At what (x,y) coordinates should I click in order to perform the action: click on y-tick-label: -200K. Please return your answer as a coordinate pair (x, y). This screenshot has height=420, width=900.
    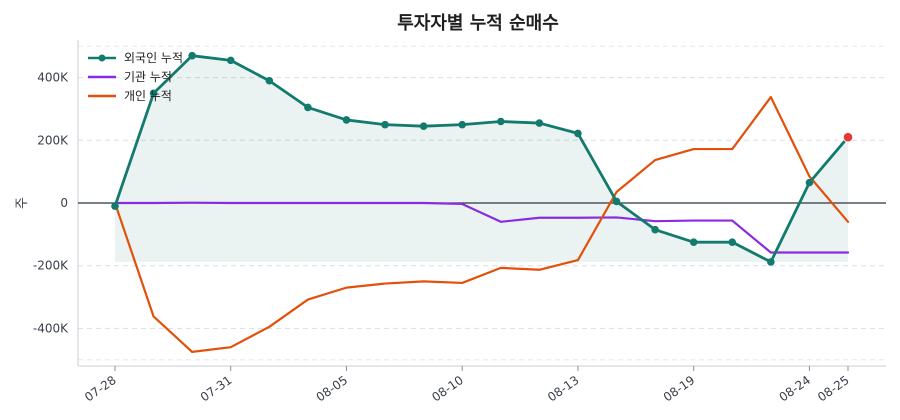
    Looking at the image, I should click on (51, 266).